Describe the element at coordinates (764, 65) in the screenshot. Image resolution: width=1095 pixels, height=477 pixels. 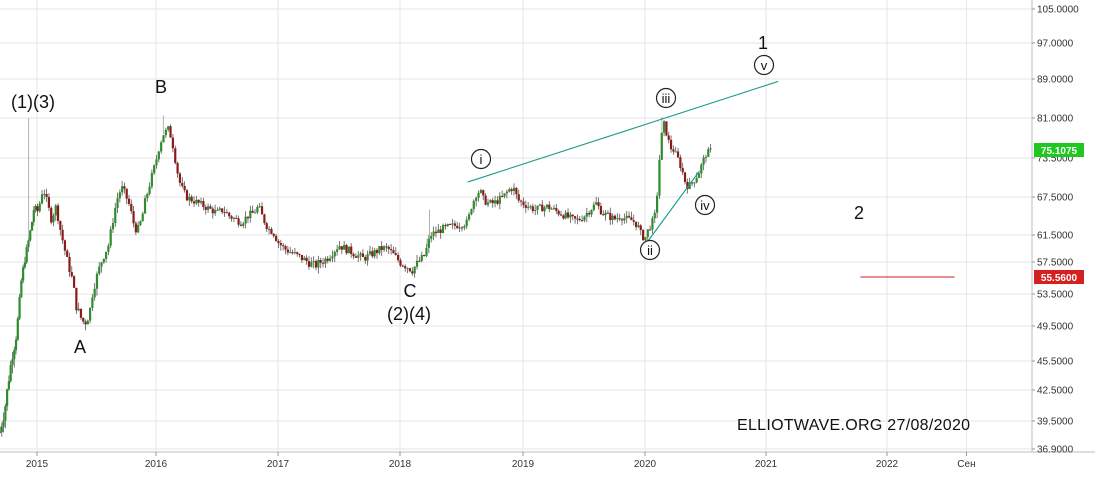
I see `roman-label-v: v` at that location.